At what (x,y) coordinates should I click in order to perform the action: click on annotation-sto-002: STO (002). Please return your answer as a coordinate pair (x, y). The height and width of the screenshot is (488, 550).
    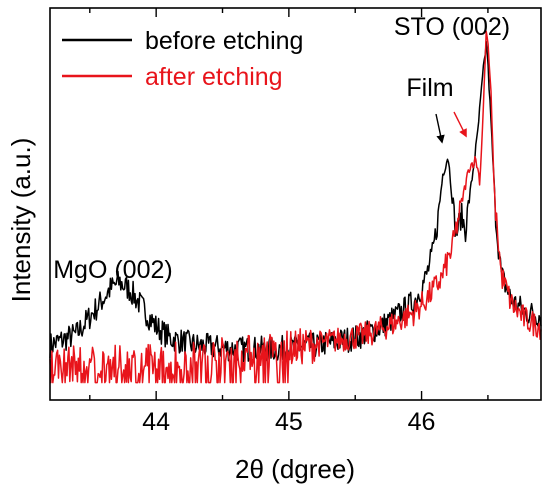
    Looking at the image, I should click on (452, 27).